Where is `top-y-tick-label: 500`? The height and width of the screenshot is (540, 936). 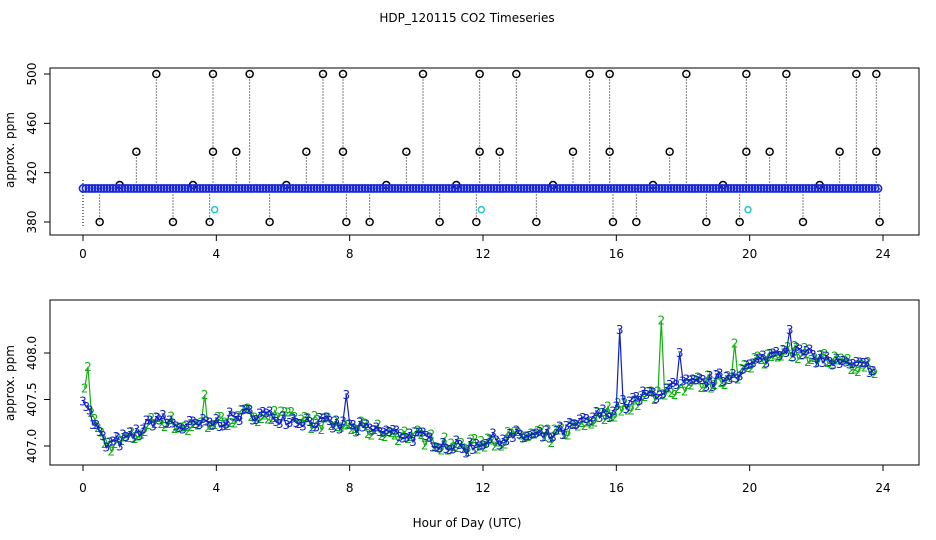 top-y-tick-label: 500 is located at coordinates (32, 74).